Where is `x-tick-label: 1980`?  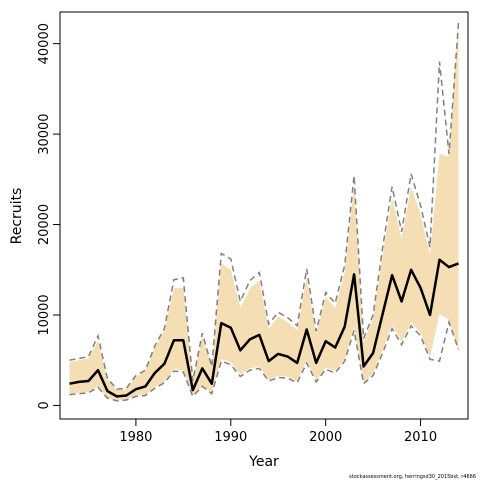
x-tick-label: 1980 is located at coordinates (135, 437).